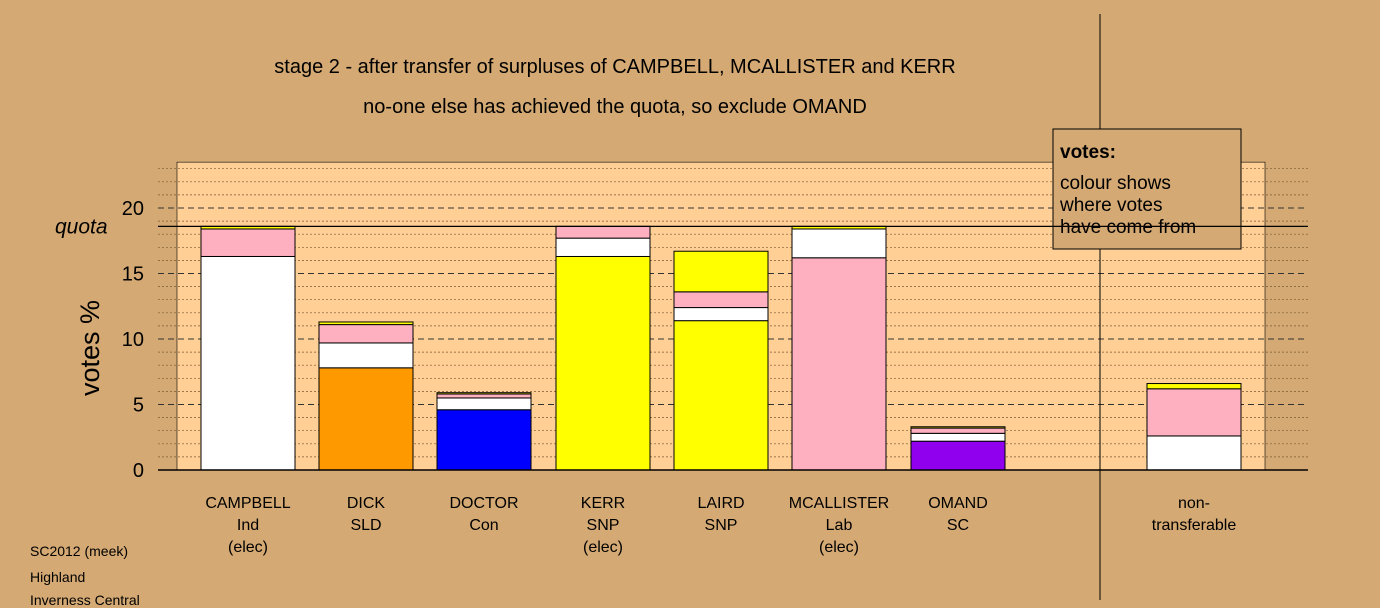  Describe the element at coordinates (1115, 183) in the screenshot. I see `legend-text: colour shows` at that location.